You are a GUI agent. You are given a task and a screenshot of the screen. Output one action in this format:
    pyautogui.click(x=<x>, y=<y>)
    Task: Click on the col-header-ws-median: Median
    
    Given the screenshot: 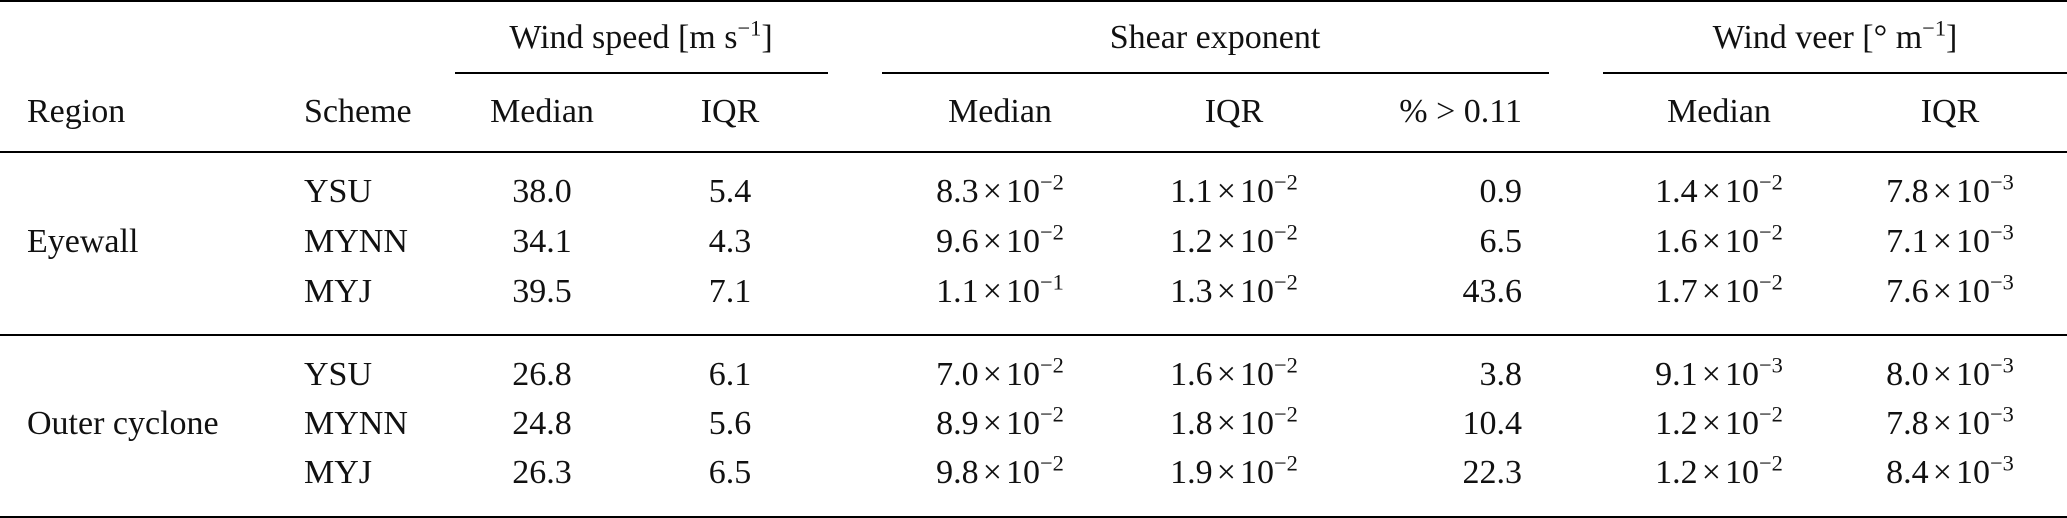 What is the action you would take?
    pyautogui.click(x=542, y=111)
    